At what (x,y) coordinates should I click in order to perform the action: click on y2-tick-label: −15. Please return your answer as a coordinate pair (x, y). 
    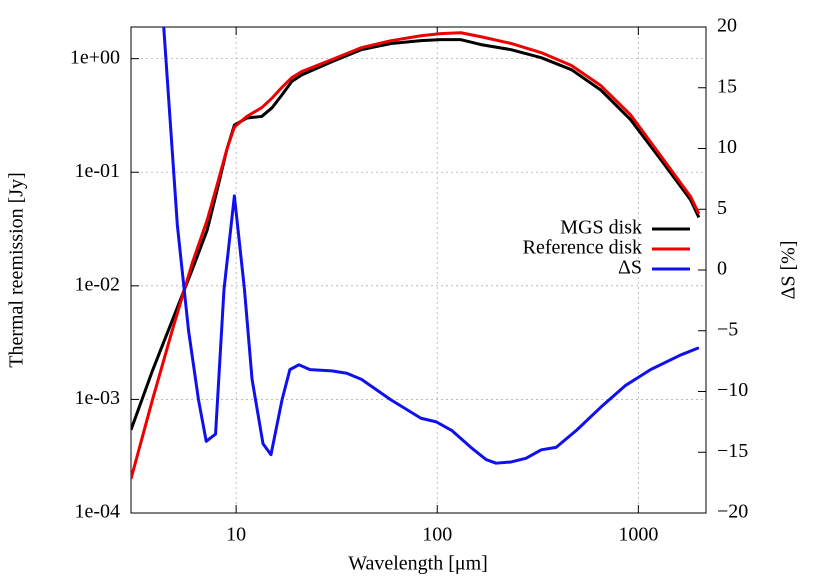
    Looking at the image, I should click on (732, 451).